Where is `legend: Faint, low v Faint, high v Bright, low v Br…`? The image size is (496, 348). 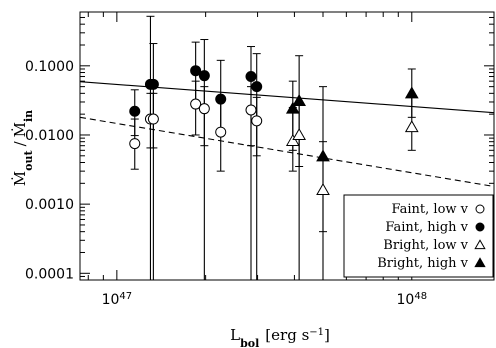 legend: Faint, low v Faint, high v Bright, low v Br… is located at coordinates (418, 236).